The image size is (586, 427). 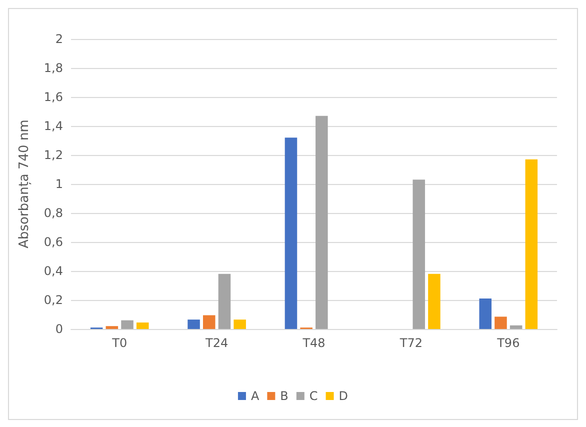 What do you see at coordinates (59, 184) in the screenshot?
I see `y-tick-label: 1` at bounding box center [59, 184].